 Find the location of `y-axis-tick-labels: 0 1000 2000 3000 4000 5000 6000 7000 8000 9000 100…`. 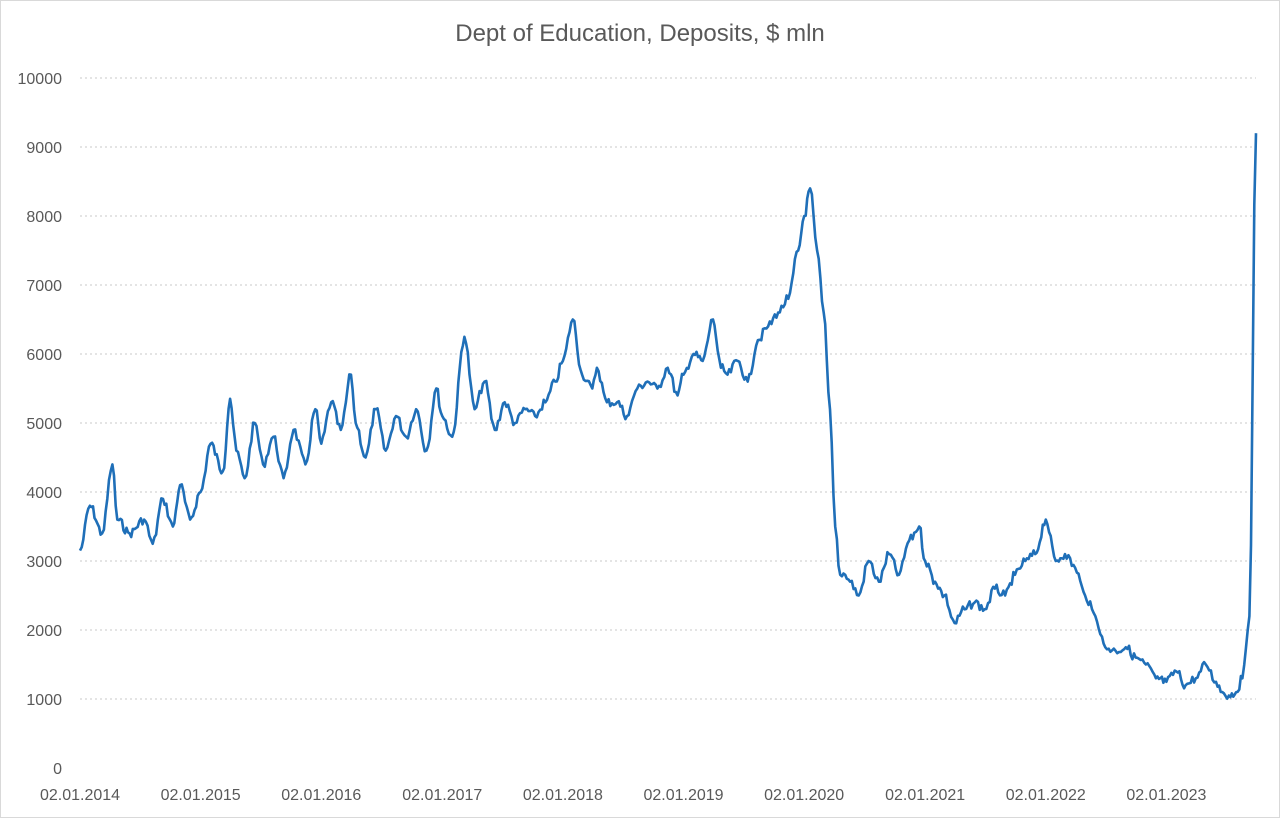

y-axis-tick-labels: 0 1000 2000 3000 4000 5000 6000 7000 8000 9000 100… is located at coordinates (40, 424).